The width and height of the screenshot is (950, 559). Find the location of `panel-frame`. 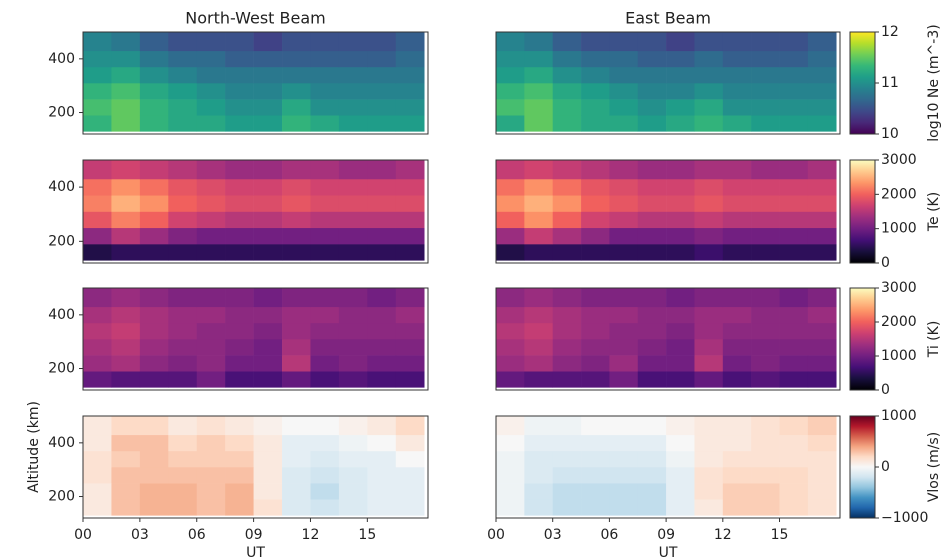

panel-frame is located at coordinates (668, 467).